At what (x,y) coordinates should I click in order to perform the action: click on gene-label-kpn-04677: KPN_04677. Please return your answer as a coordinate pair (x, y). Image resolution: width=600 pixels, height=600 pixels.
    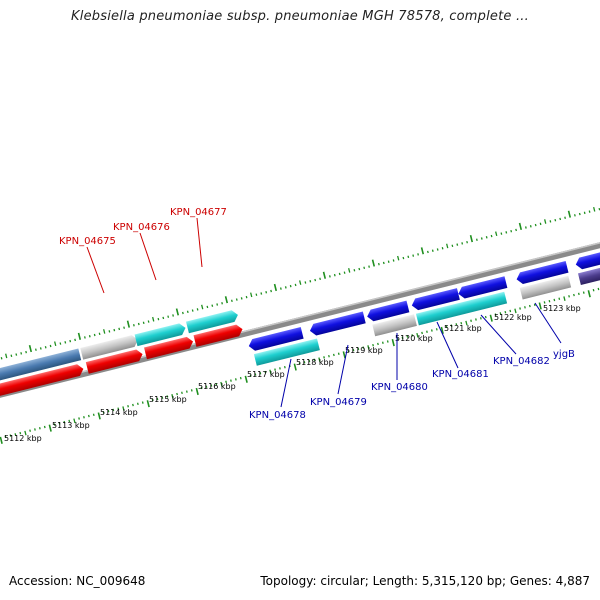
    Looking at the image, I should click on (198, 212).